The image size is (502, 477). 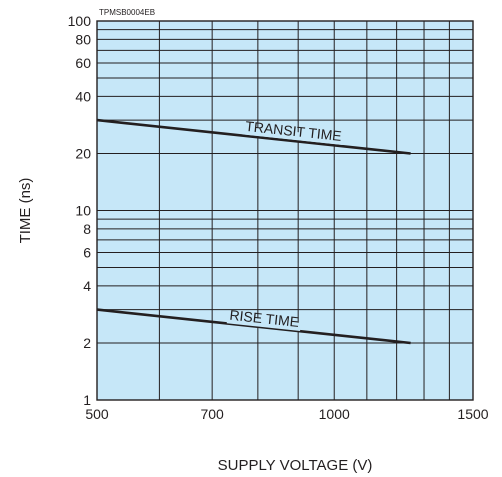 I want to click on y-tick-label: 20, so click(x=83, y=153).